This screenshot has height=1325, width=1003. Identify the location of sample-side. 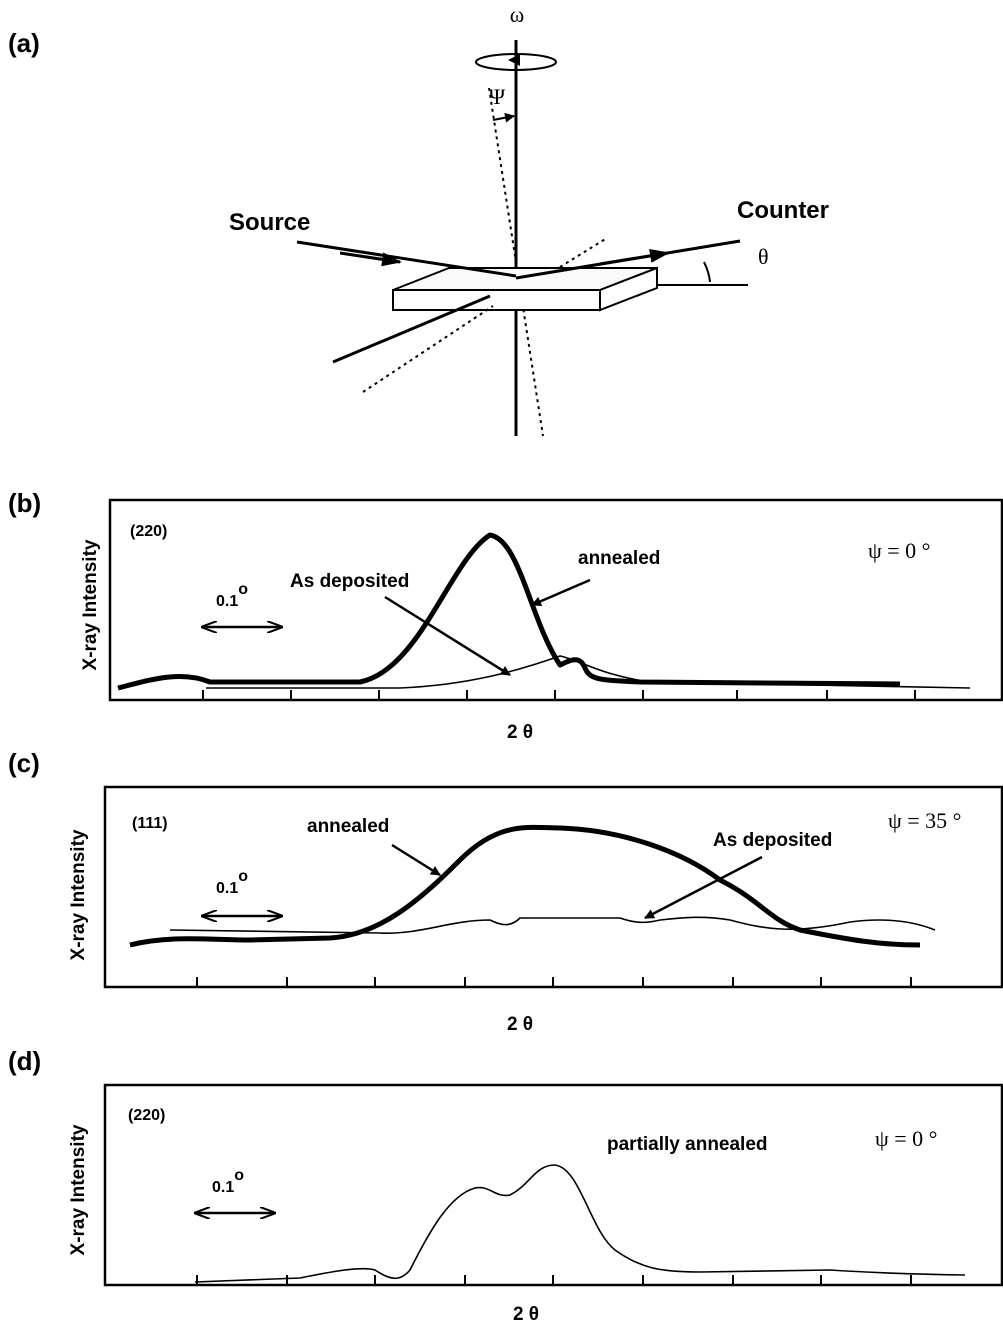
(628, 289).